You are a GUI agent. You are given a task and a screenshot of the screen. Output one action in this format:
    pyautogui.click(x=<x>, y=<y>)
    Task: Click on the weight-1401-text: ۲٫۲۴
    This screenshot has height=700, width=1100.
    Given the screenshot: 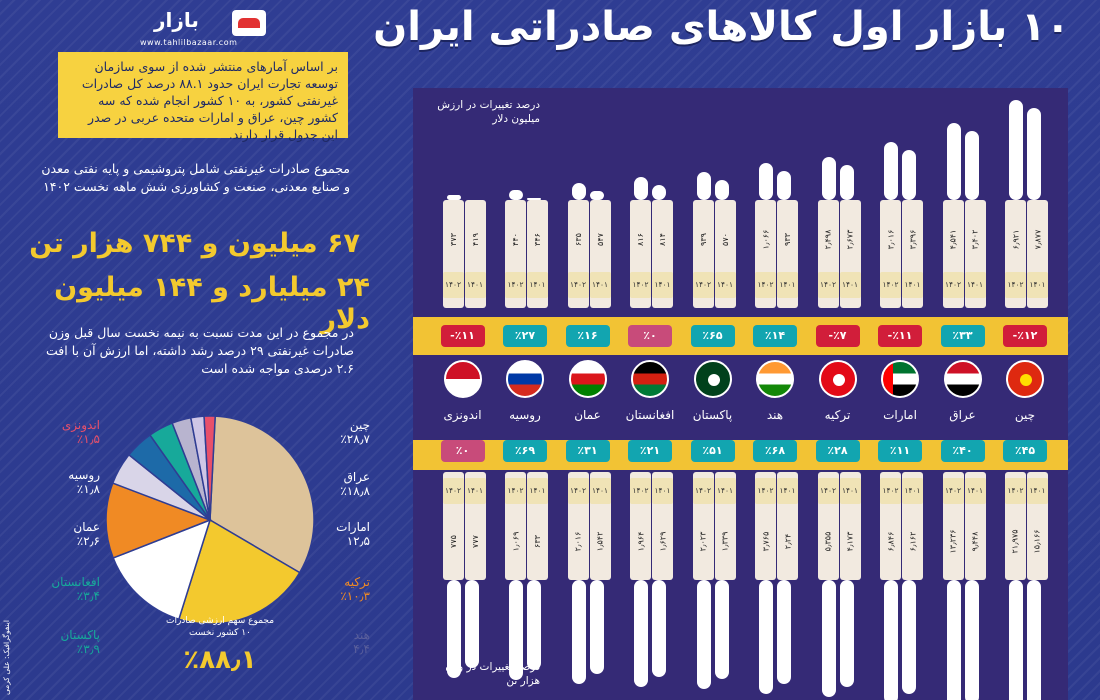 What is the action you would take?
    pyautogui.click(x=787, y=541)
    